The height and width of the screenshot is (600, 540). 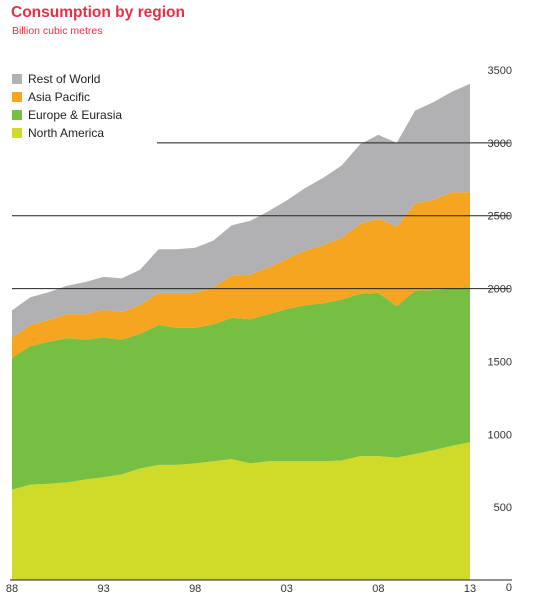 I want to click on chart-title: Consumption by region, so click(x=98, y=12).